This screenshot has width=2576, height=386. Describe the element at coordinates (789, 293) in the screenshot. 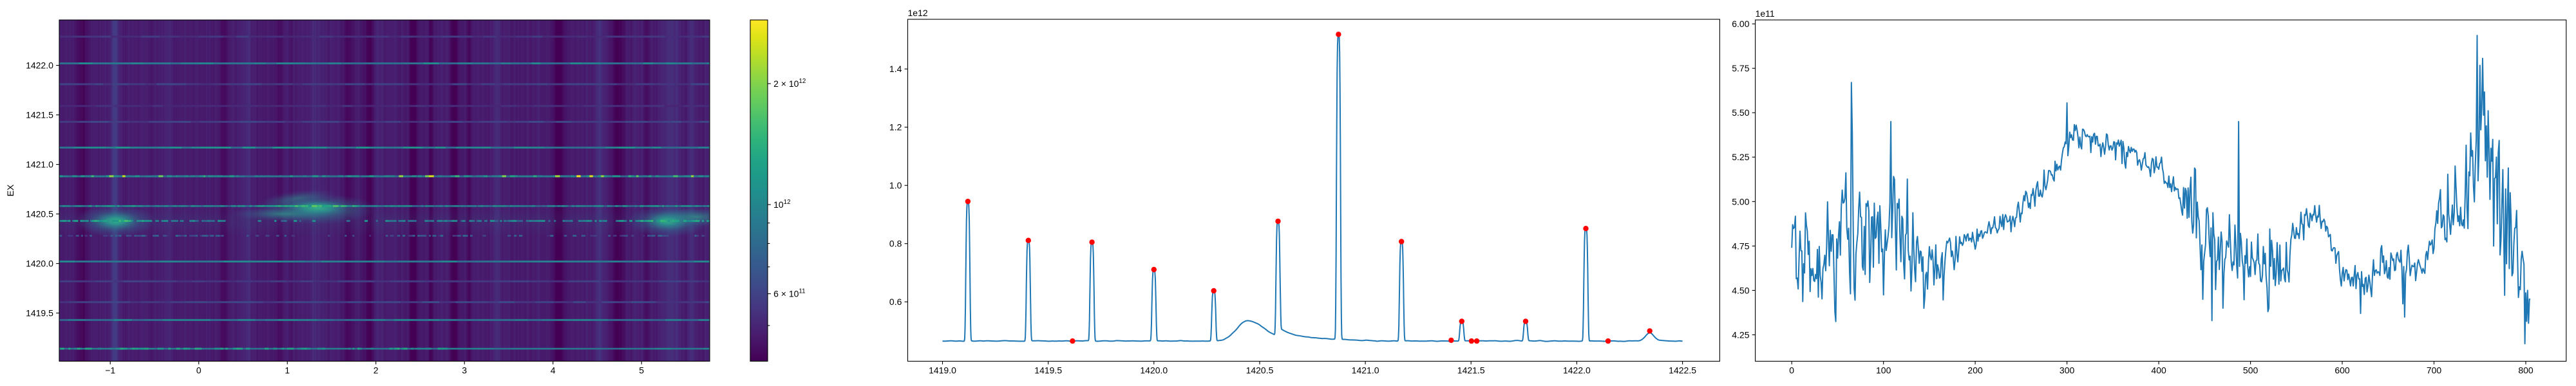

I see `svg-text: 6 × 10¹¹` at that location.